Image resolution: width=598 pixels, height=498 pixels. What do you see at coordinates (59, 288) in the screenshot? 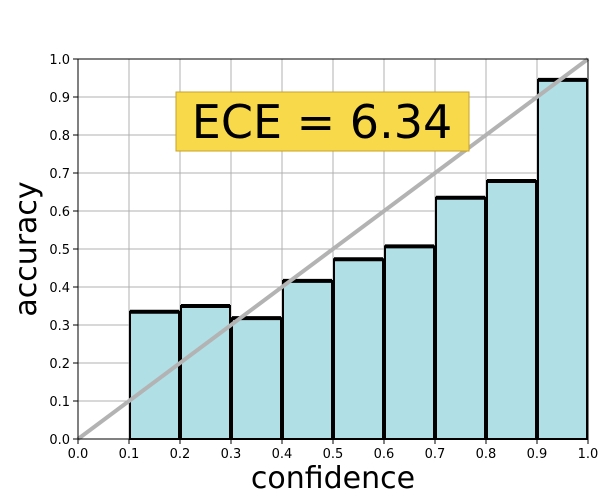
I see `y-tick-label: 0.4` at bounding box center [59, 288].